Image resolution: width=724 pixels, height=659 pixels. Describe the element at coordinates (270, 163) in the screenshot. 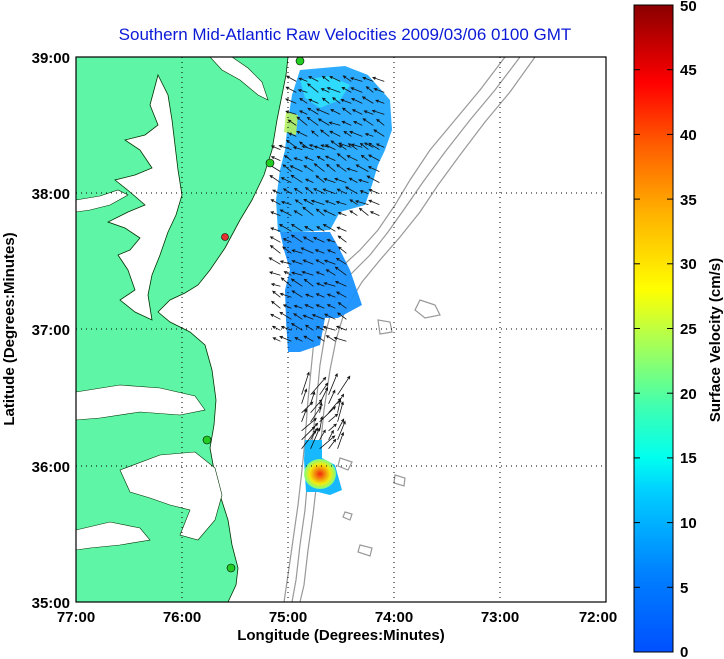

I see `station-marker` at that location.